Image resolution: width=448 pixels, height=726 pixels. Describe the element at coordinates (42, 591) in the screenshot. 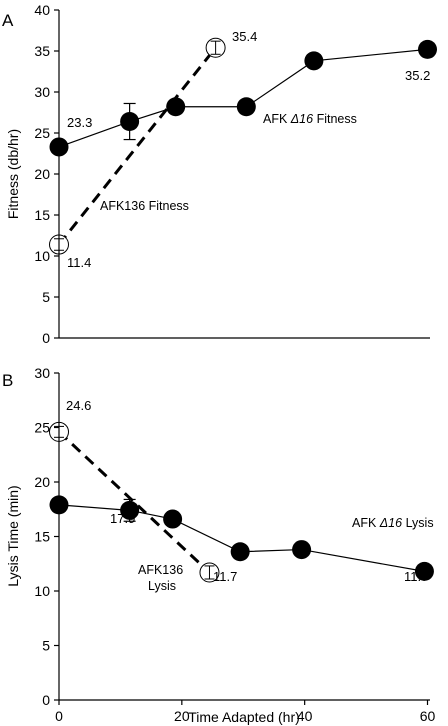

I see `panel-b-y-tick-label-10: 10` at that location.